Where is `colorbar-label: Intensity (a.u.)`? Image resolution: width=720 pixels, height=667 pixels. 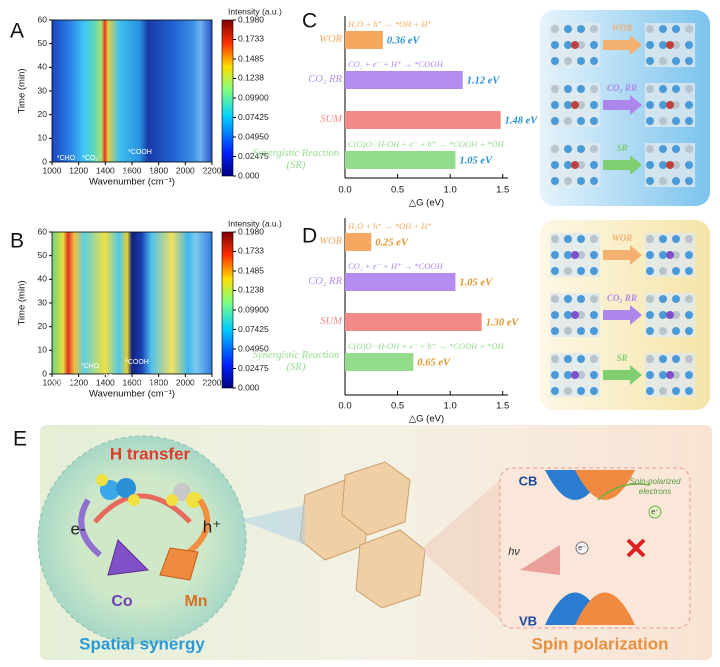
colorbar-label: Intensity (a.u.) is located at coordinates (255, 11).